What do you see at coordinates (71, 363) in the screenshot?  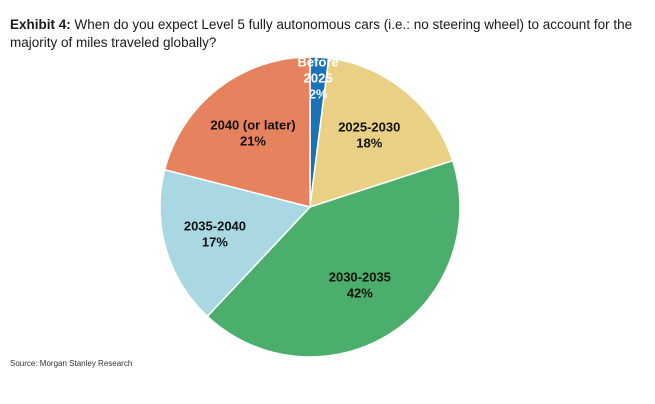 I see `source-note: Source: Morgan Stanley Research` at bounding box center [71, 363].